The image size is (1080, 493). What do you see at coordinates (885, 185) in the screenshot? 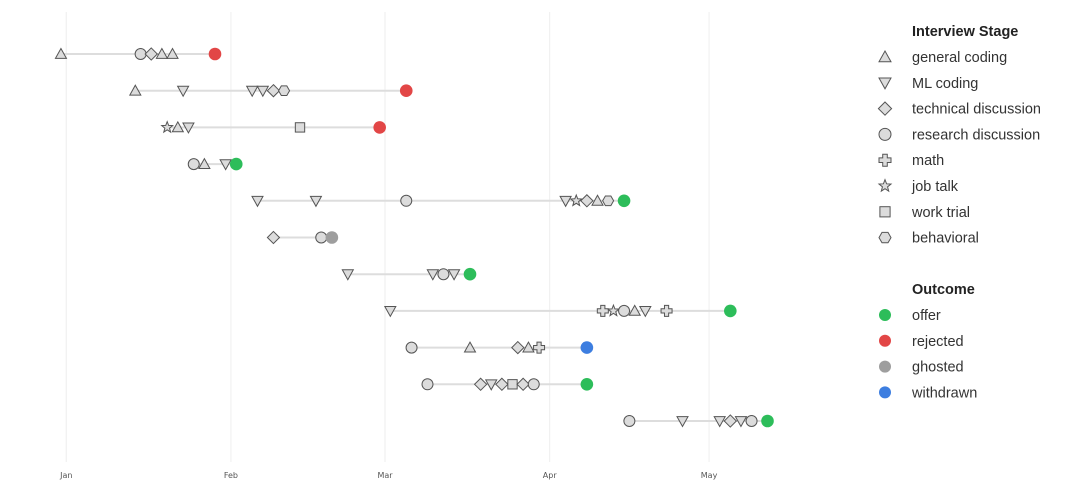
I see `job-talk-icon` at bounding box center [885, 185].